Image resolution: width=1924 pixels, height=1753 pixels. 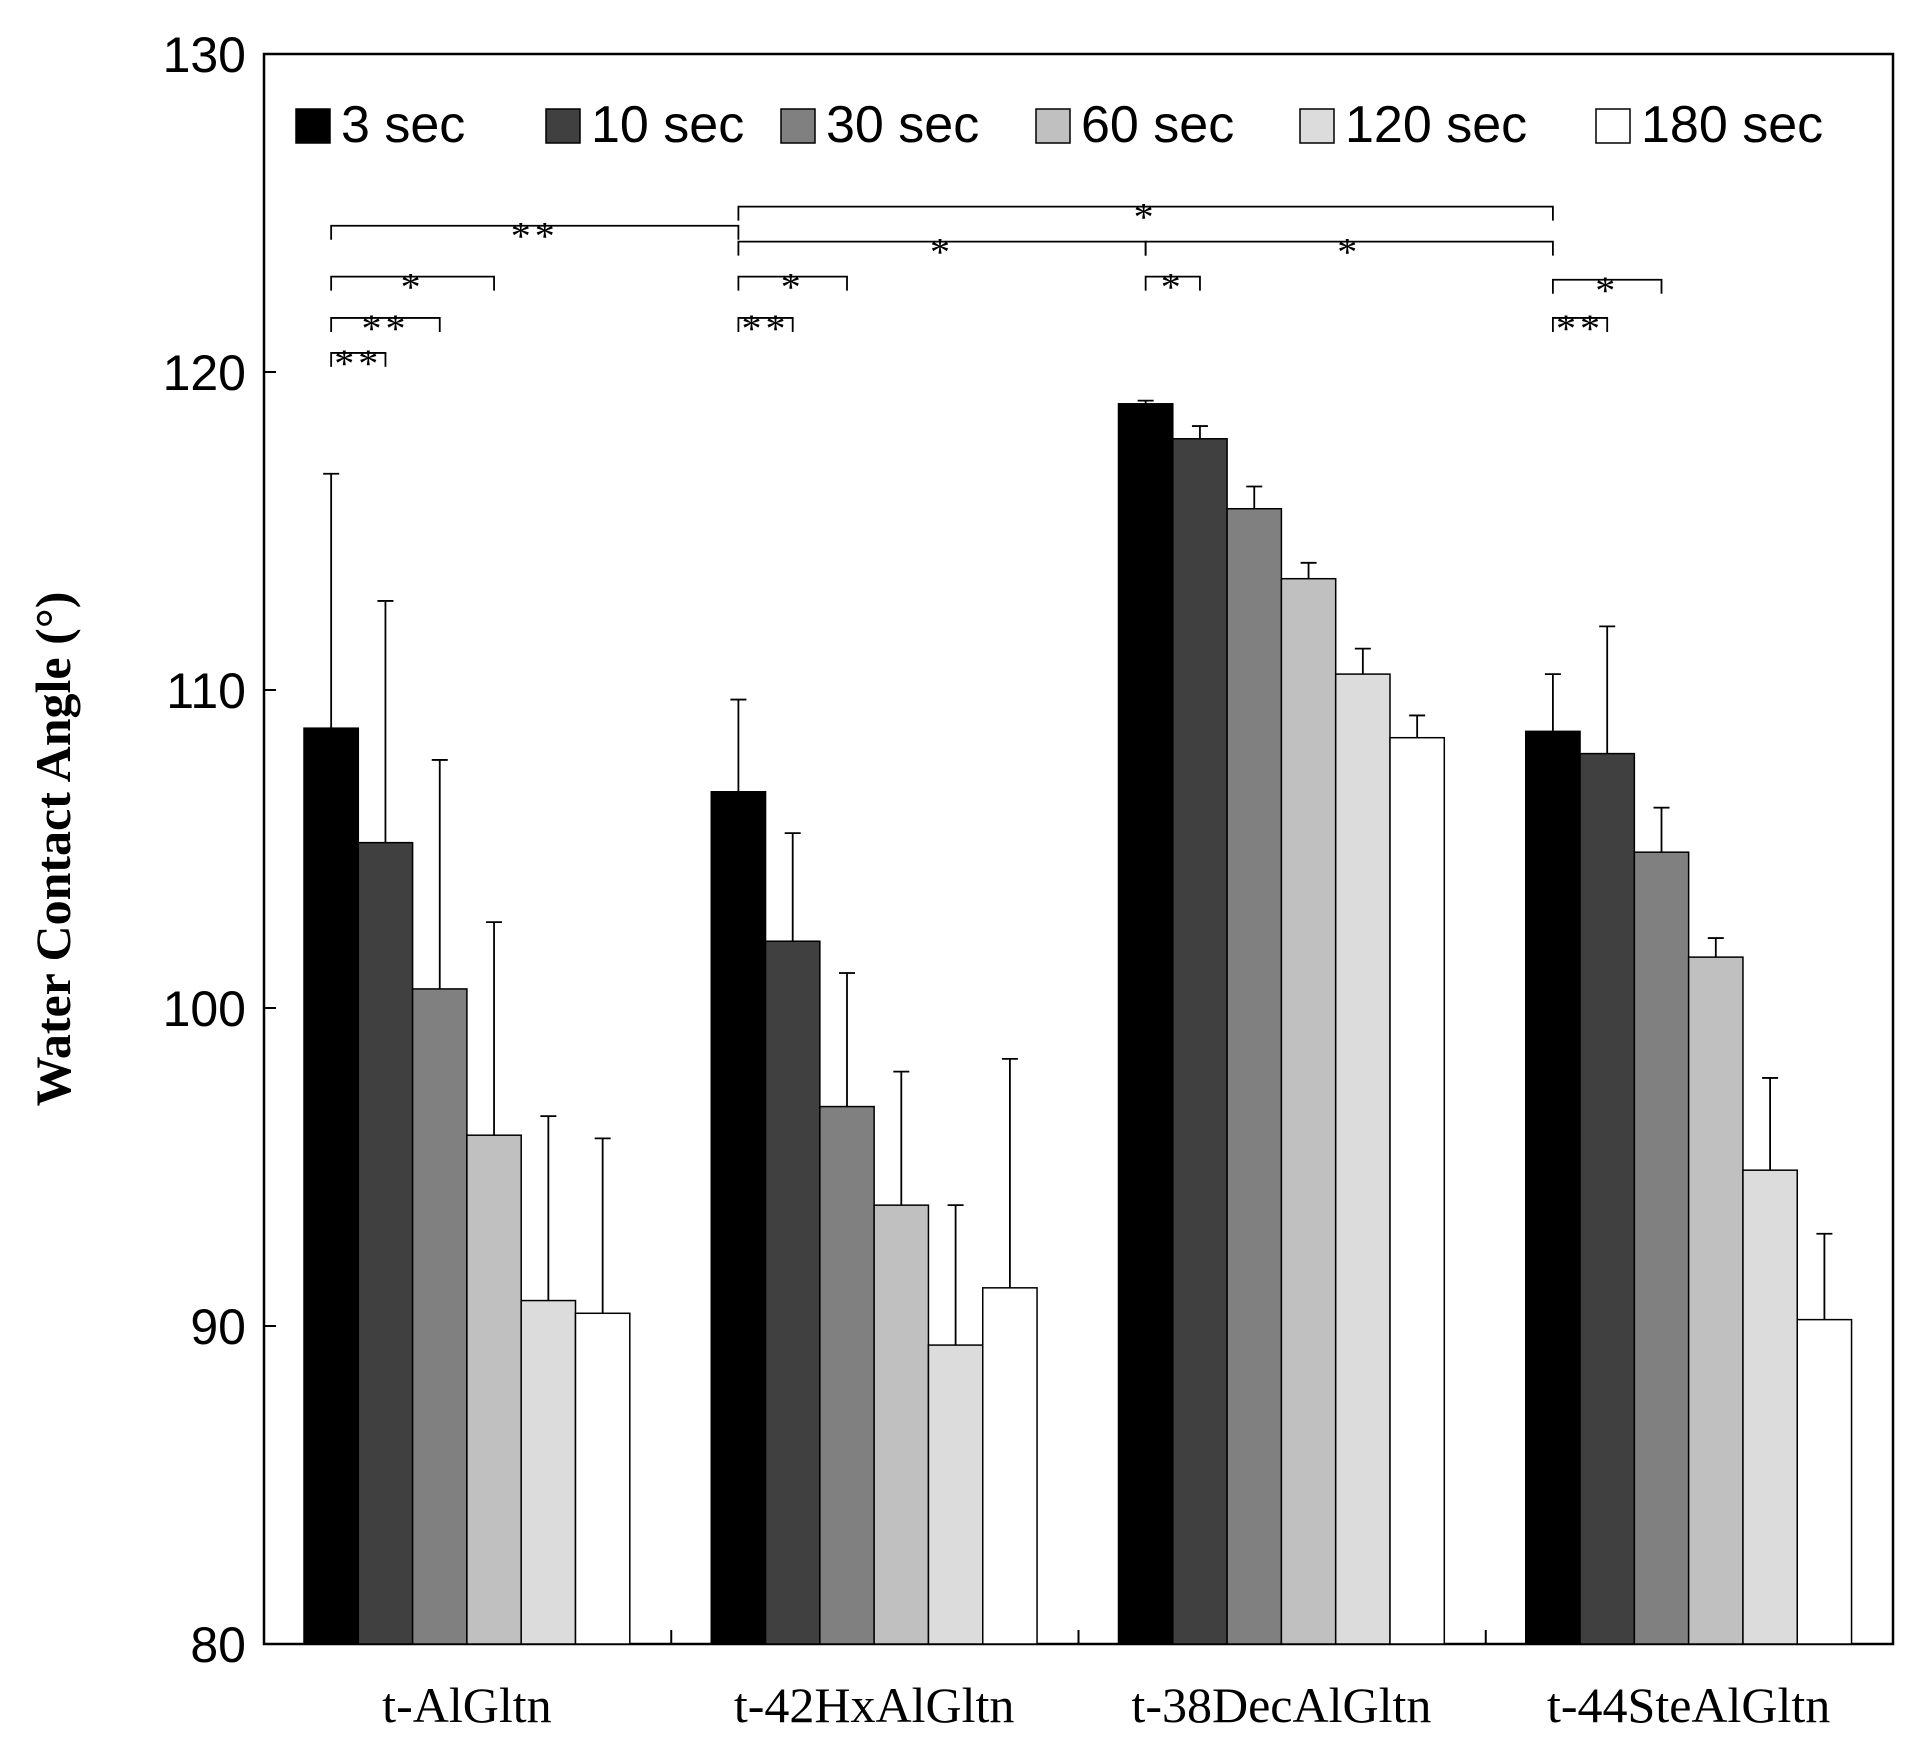 What do you see at coordinates (902, 125) in the screenshot?
I see `legend-label: 30 sec` at bounding box center [902, 125].